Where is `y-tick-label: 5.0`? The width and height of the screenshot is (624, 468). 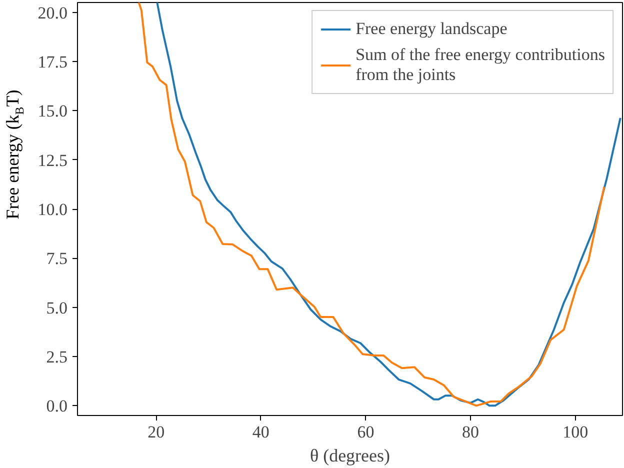
y-tick-label: 5.0 is located at coordinates (57, 308).